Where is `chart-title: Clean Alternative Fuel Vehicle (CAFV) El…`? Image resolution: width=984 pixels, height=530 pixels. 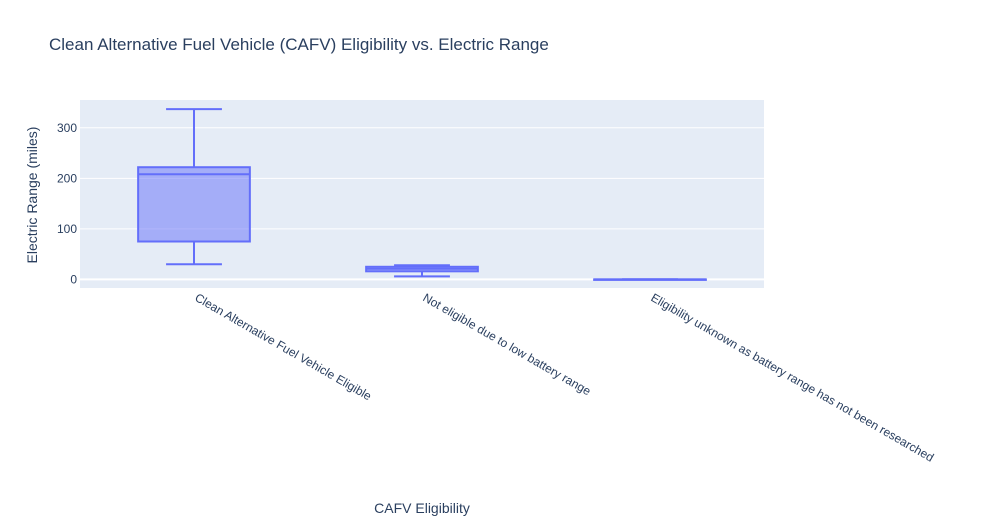
chart-title: Clean Alternative Fuel Vehicle (CAFV) El… is located at coordinates (299, 44).